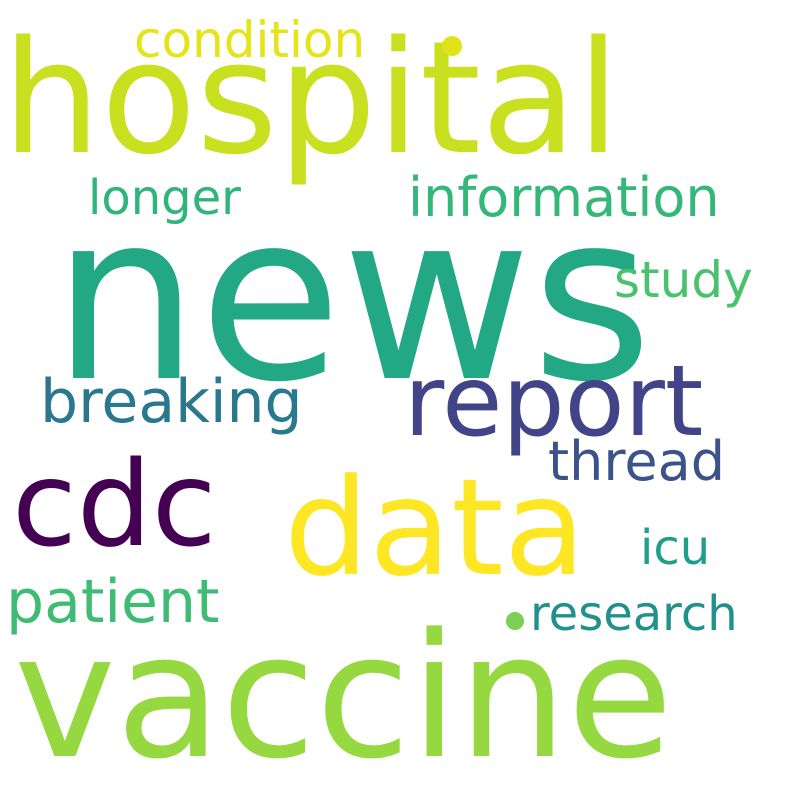 The height and width of the screenshot is (800, 800). Describe the element at coordinates (675, 548) in the screenshot. I see `word-icu: icu` at that location.